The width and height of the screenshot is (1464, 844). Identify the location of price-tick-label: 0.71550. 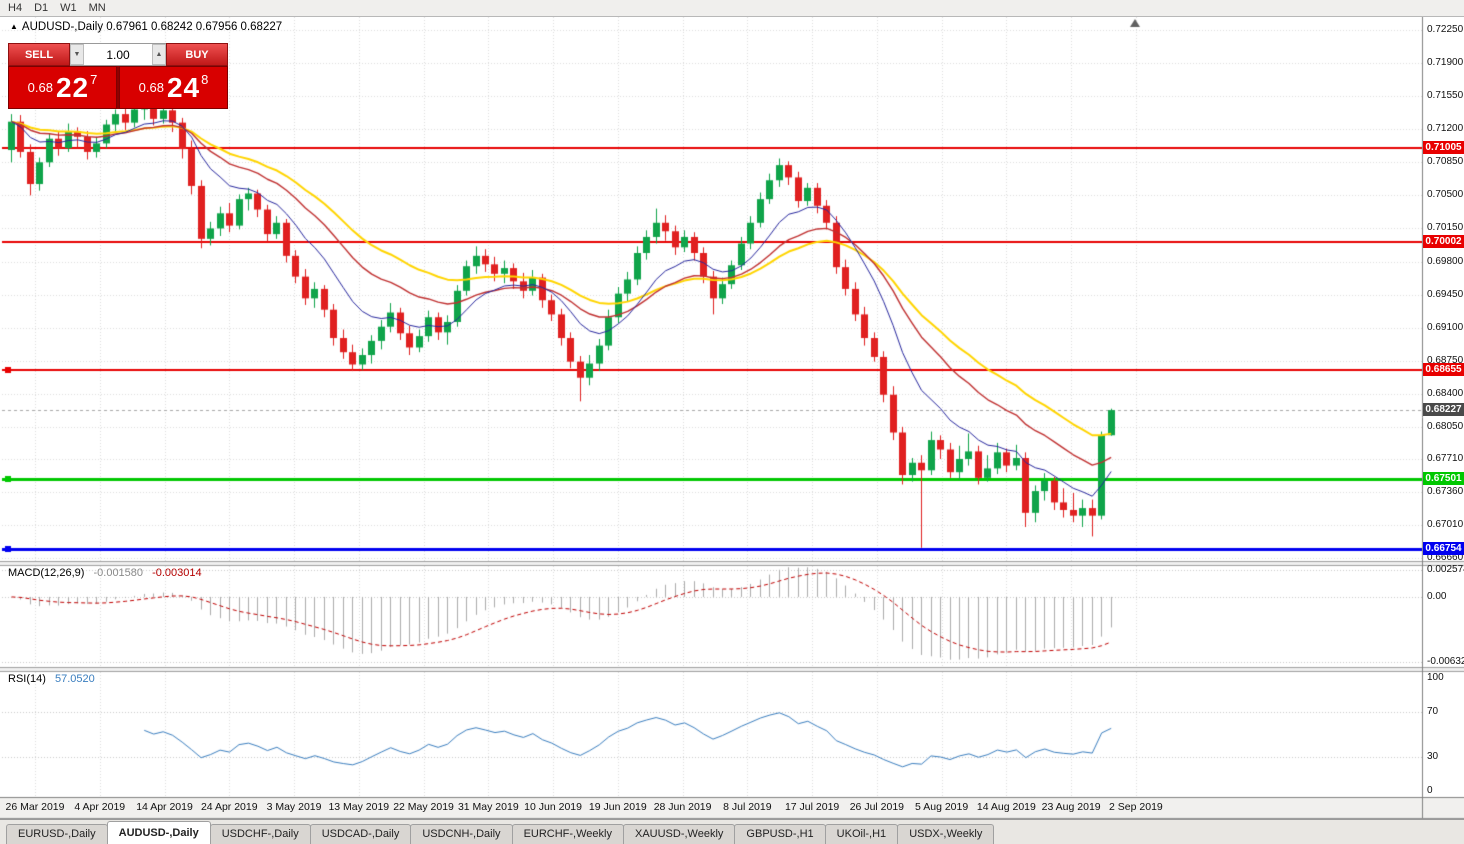
(1445, 96).